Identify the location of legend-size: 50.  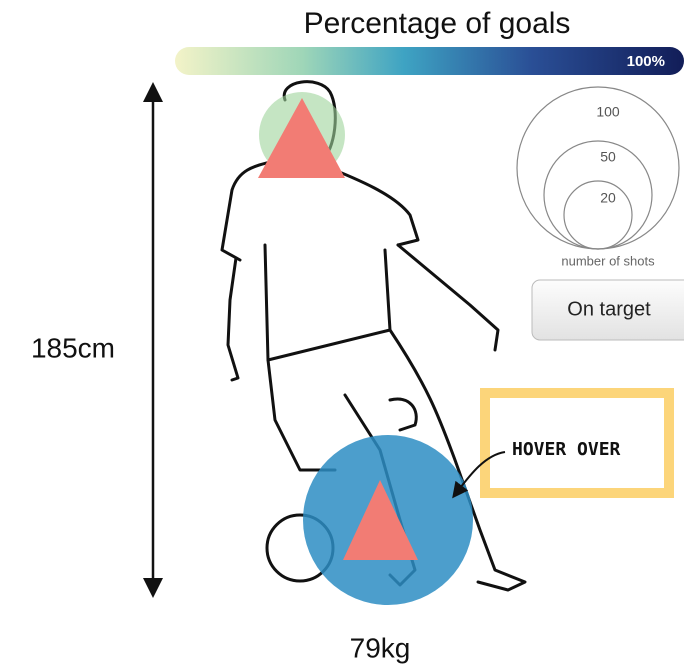
(608, 157).